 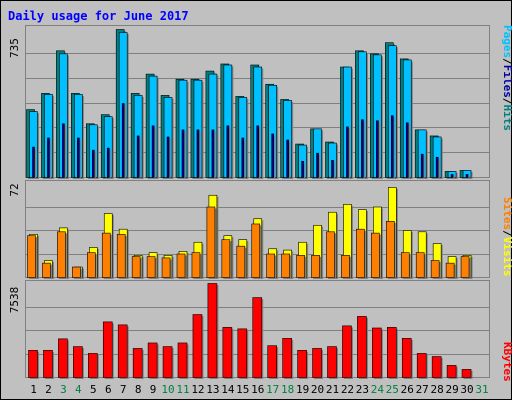 What do you see at coordinates (197, 389) in the screenshot?
I see `x-label-day-12: 12` at bounding box center [197, 389].